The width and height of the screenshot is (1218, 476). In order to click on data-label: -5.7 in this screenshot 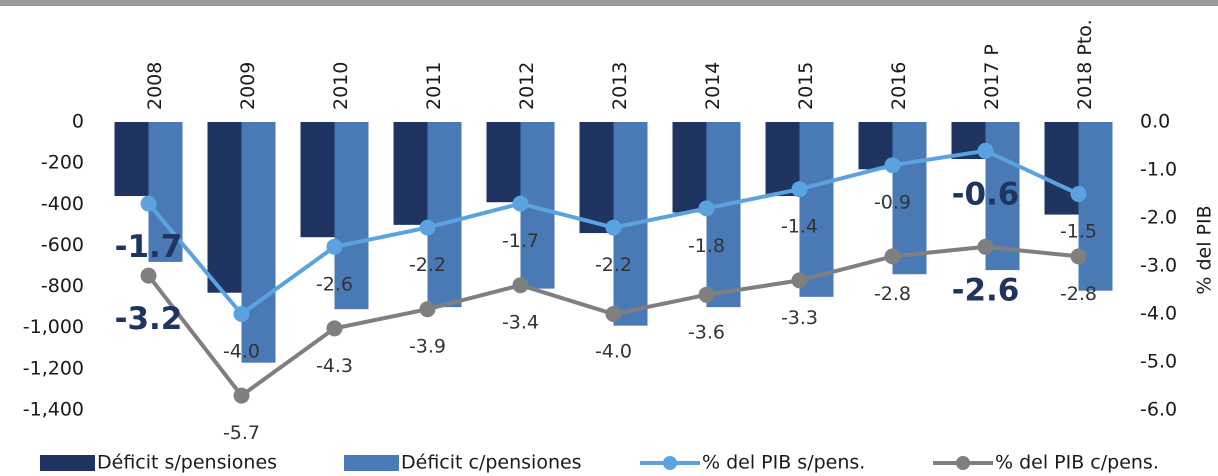, I will do `click(241, 433)`.